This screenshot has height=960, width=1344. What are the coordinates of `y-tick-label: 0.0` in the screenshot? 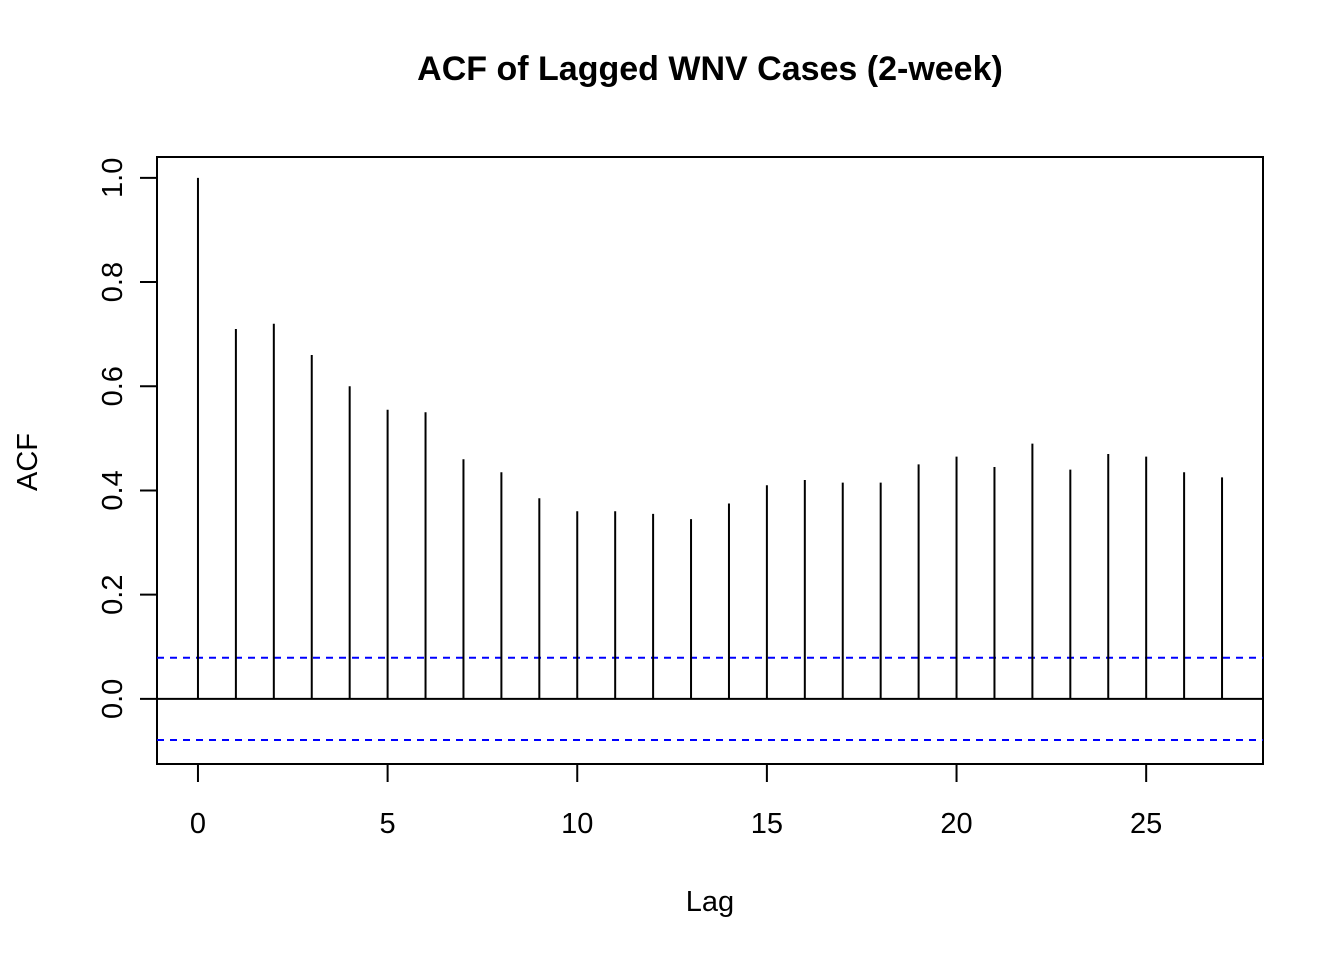 It's located at (113, 699).